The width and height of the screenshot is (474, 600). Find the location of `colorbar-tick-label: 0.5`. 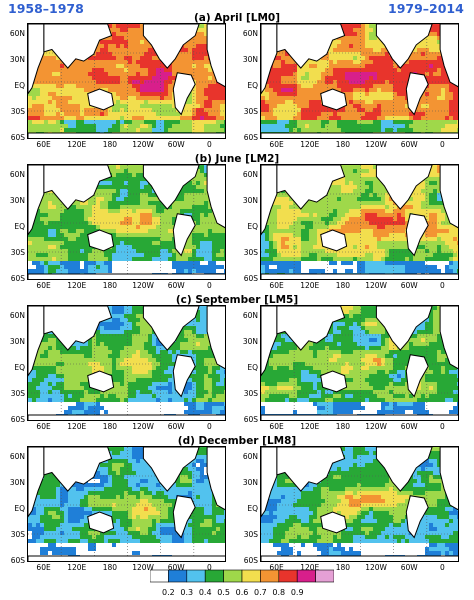

colorbar-tick-label: 0.5 is located at coordinates (223, 592).